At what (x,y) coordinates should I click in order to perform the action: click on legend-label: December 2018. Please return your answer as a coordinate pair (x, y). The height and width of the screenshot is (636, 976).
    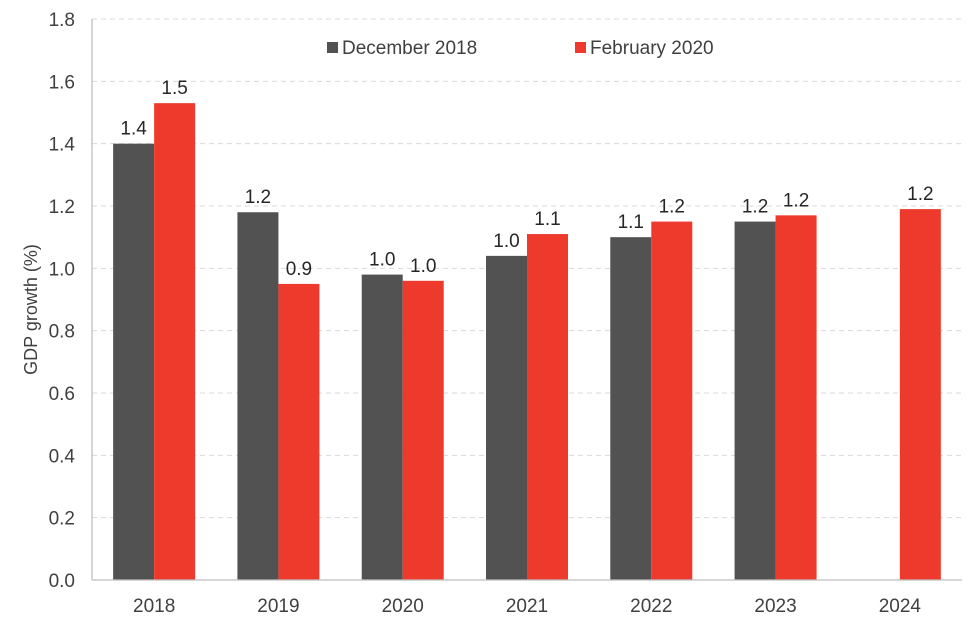
    Looking at the image, I should click on (409, 48).